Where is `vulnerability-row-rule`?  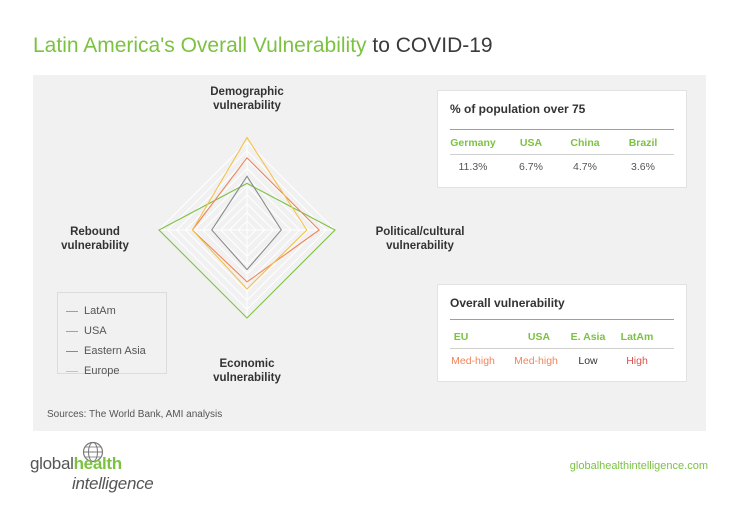 vulnerability-row-rule is located at coordinates (562, 348).